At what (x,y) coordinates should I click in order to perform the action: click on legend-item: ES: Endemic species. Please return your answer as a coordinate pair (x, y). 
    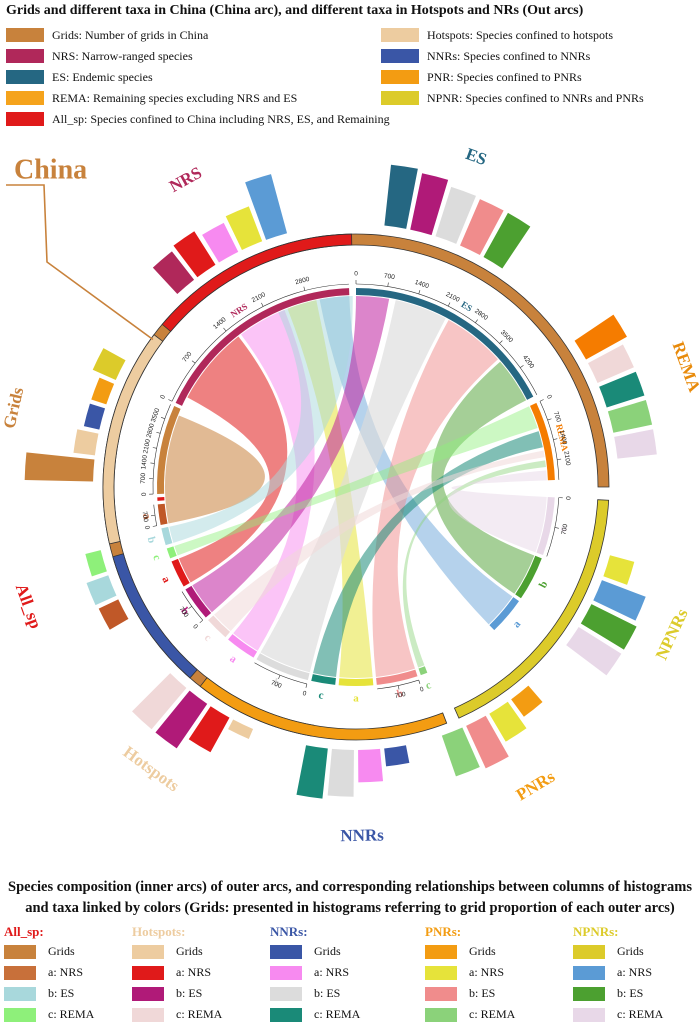
    Looking at the image, I should click on (198, 76).